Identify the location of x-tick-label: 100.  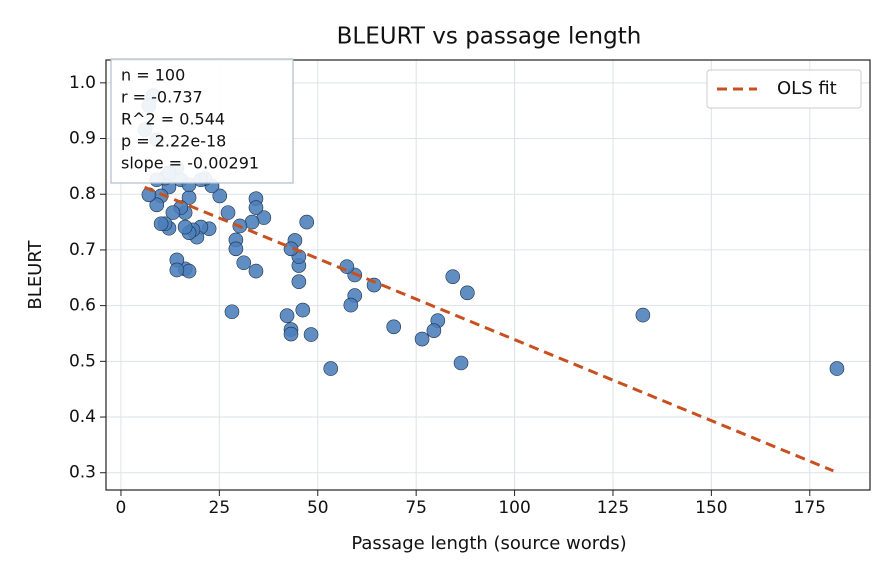
(514, 508).